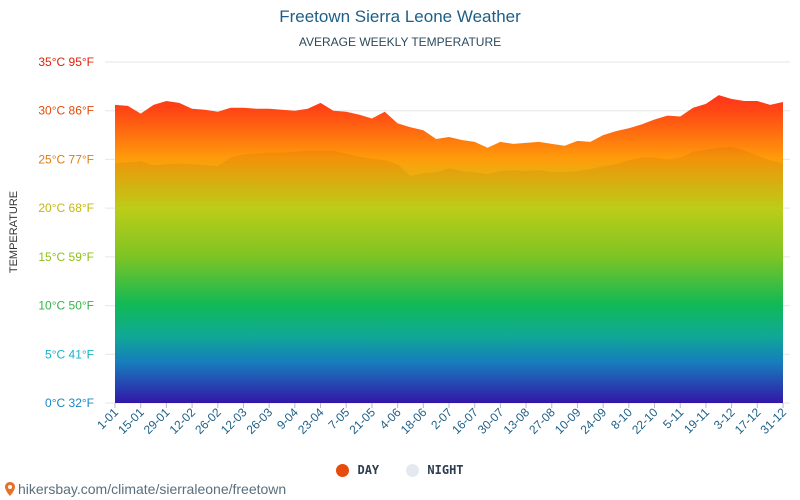  Describe the element at coordinates (400, 16) in the screenshot. I see `chart-title: Freetown Sierra Leone Weather` at that location.